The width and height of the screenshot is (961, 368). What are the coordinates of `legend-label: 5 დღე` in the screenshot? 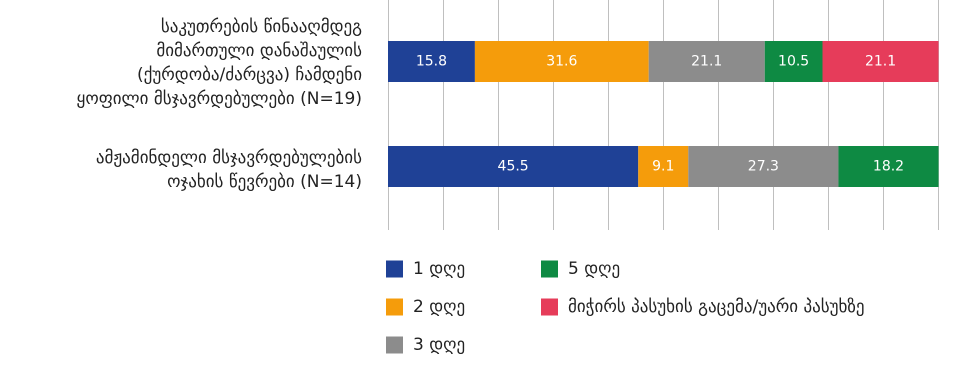 It's located at (594, 269).